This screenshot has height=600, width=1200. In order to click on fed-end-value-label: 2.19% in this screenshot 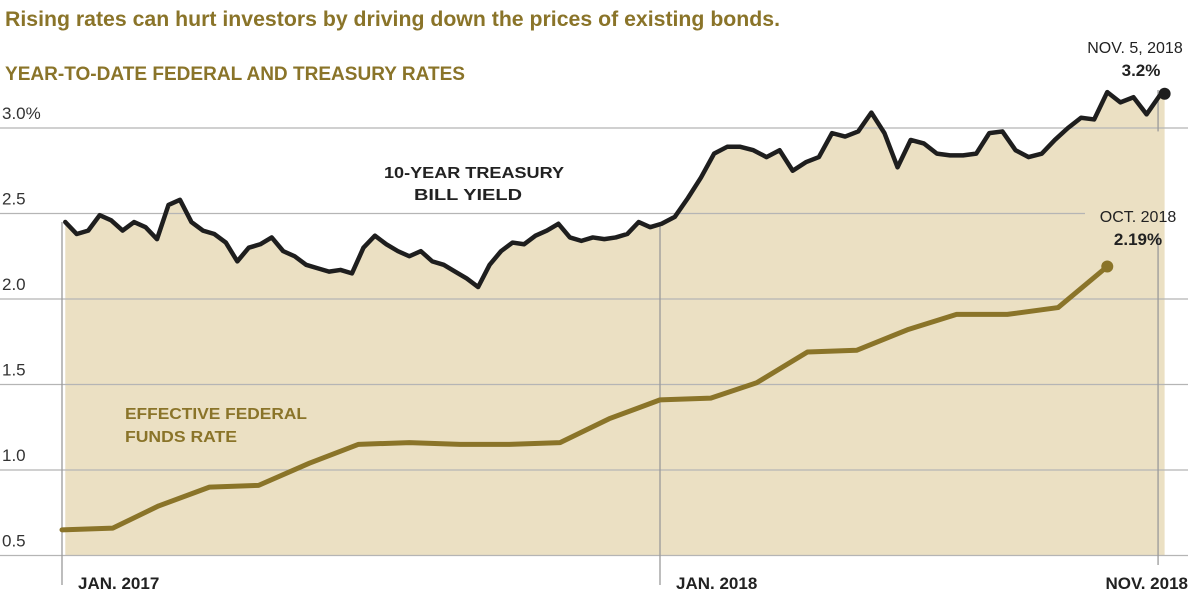, I will do `click(1138, 239)`.